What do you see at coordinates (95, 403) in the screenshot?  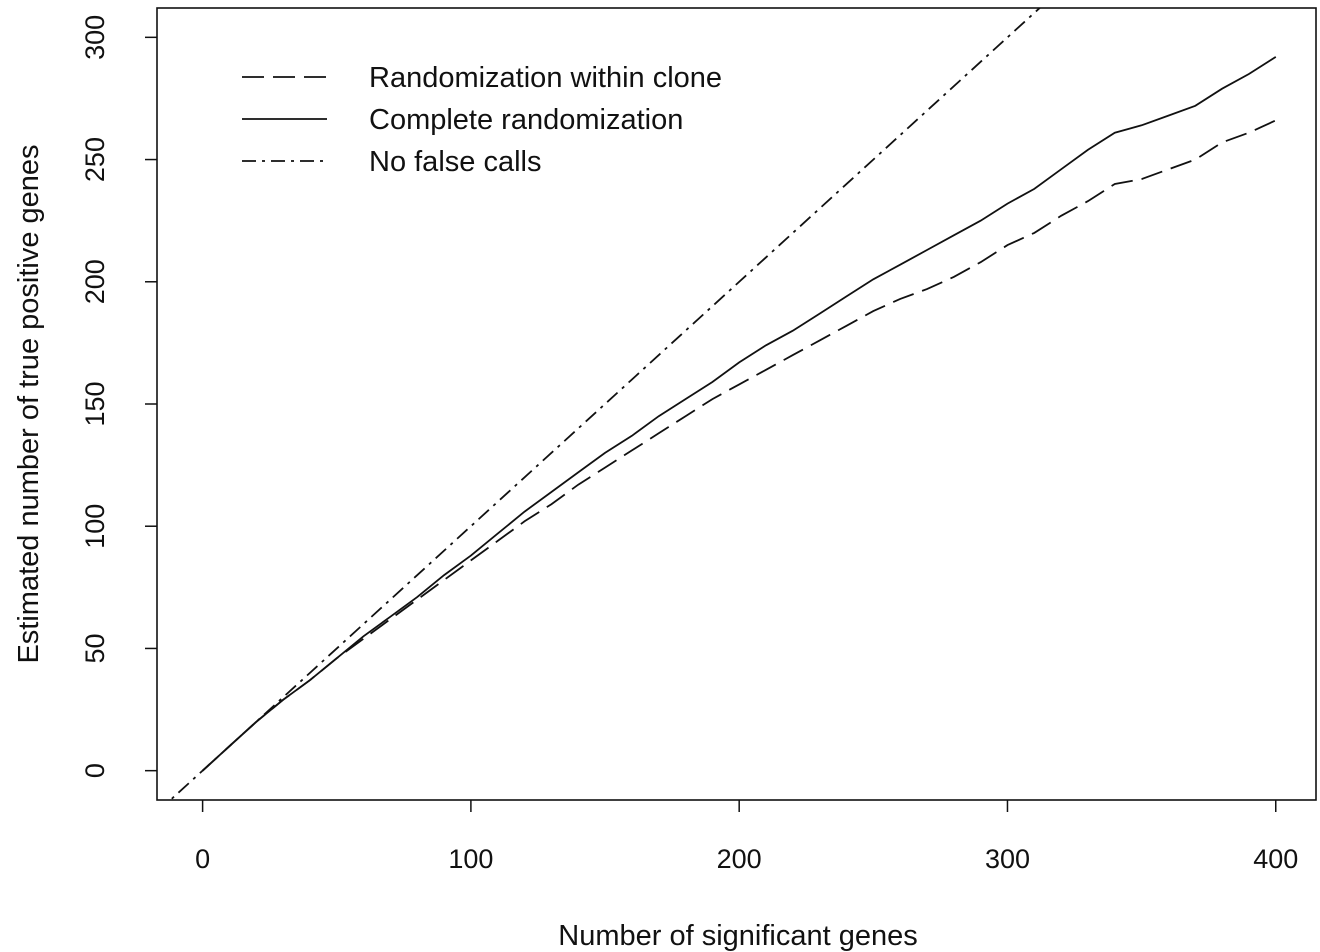 I see `y-tick-label: 150` at bounding box center [95, 403].